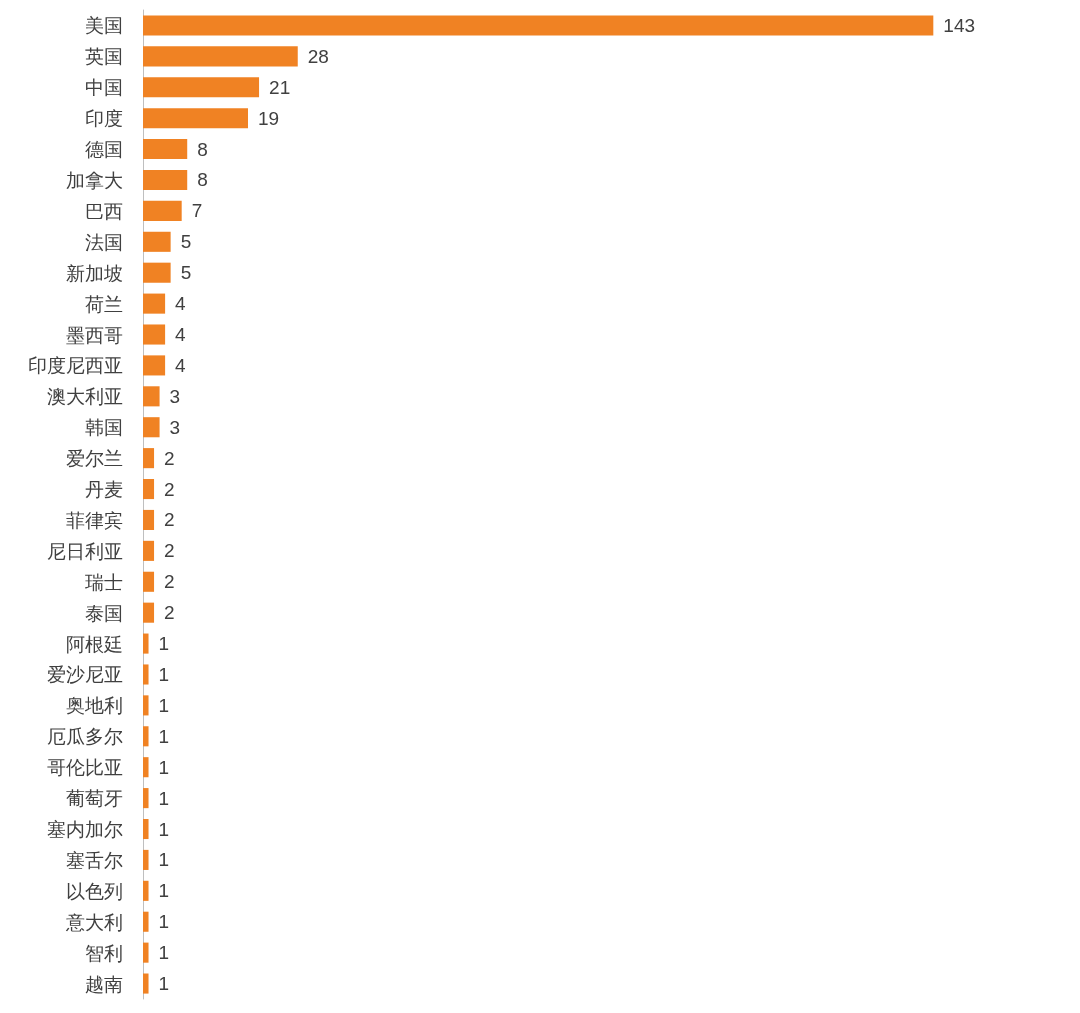 The image size is (1080, 1013). I want to click on y-tick-label: 印度尼西亚, so click(75, 365).